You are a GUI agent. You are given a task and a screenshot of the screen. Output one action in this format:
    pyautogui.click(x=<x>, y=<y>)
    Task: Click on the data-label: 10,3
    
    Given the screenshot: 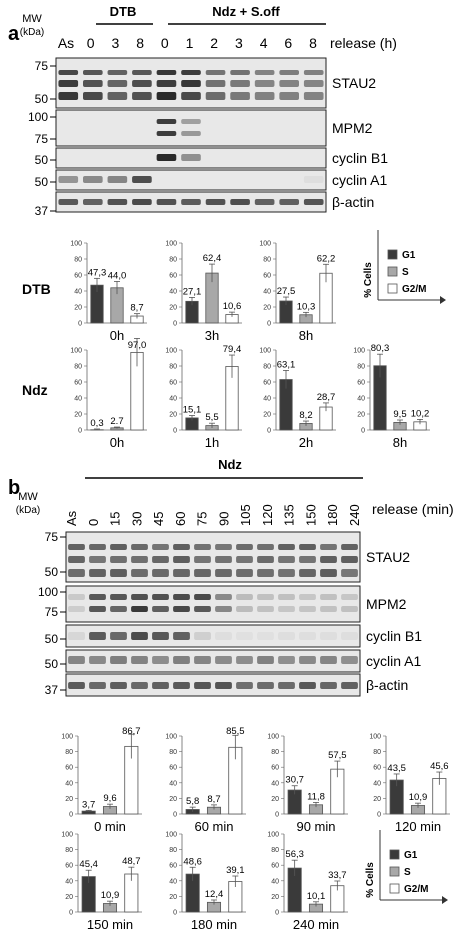 What is the action you would take?
    pyautogui.click(x=306, y=306)
    